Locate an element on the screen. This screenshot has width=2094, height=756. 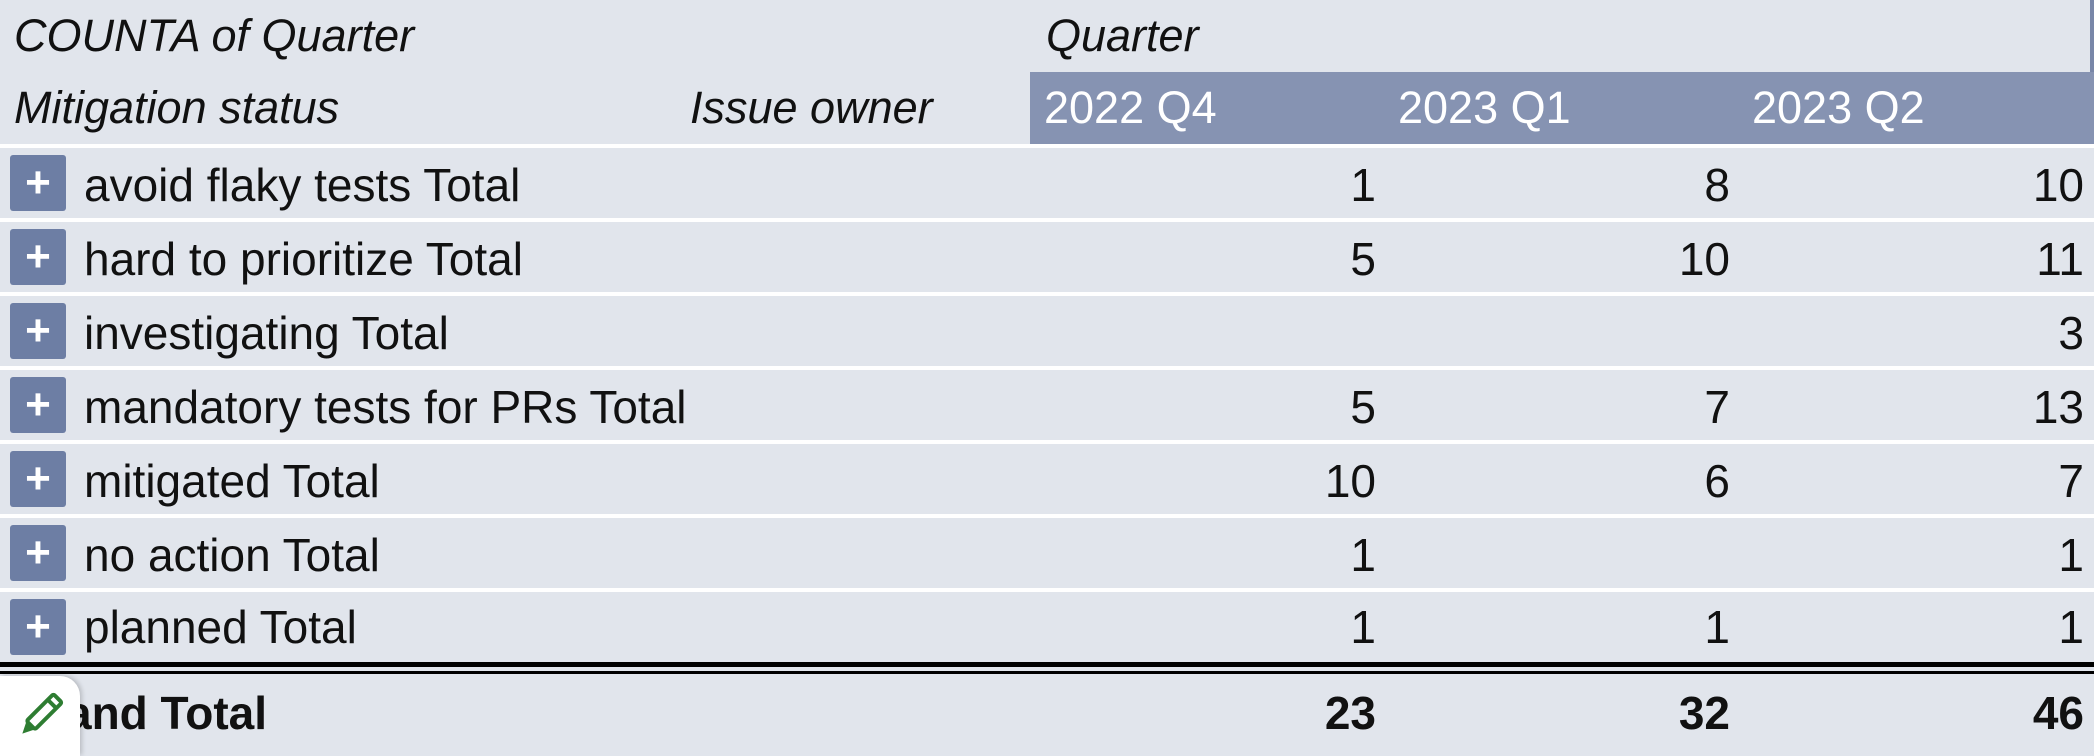
cell-2023-q1: 7 is located at coordinates (1717, 407).